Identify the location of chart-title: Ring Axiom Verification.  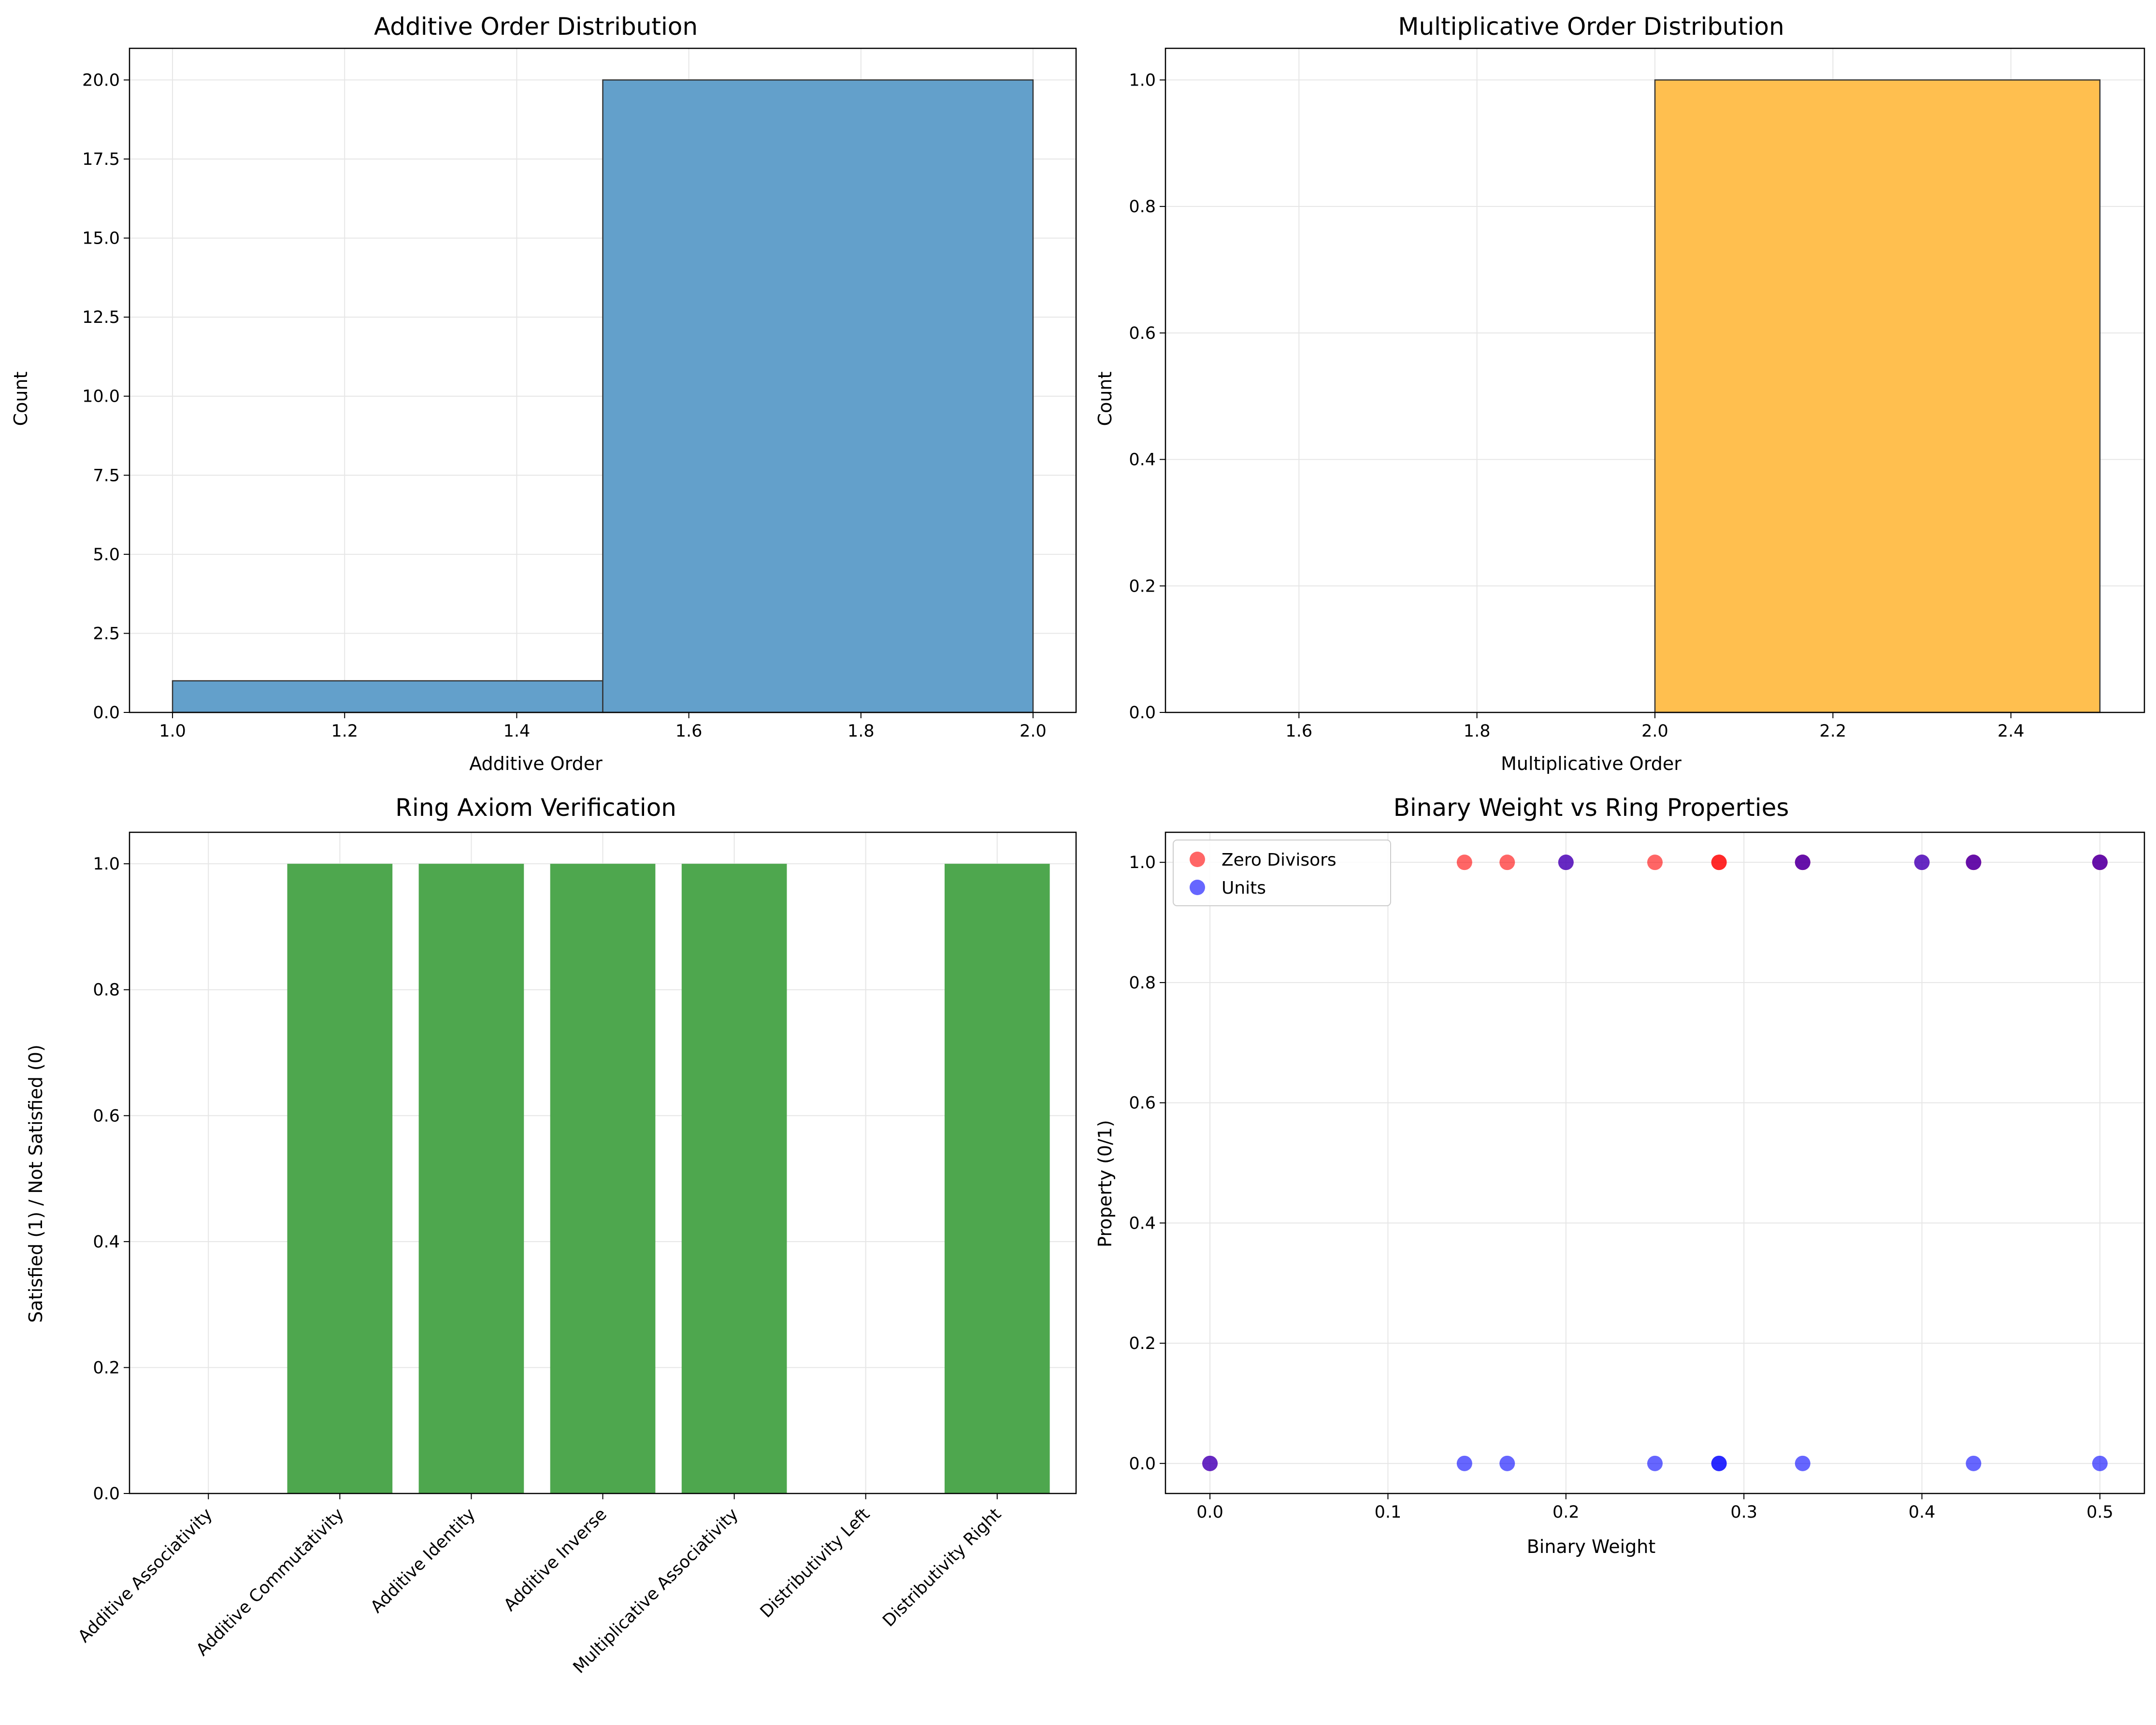
(535, 808).